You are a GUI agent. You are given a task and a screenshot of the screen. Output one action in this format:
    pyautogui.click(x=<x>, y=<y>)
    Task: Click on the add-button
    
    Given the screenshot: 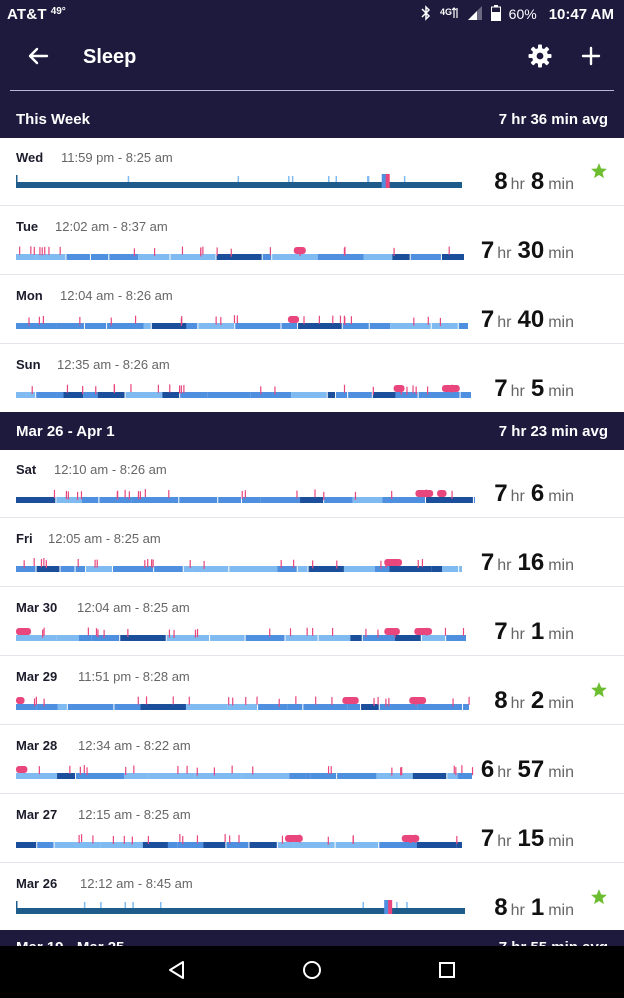 What is the action you would take?
    pyautogui.click(x=591, y=58)
    